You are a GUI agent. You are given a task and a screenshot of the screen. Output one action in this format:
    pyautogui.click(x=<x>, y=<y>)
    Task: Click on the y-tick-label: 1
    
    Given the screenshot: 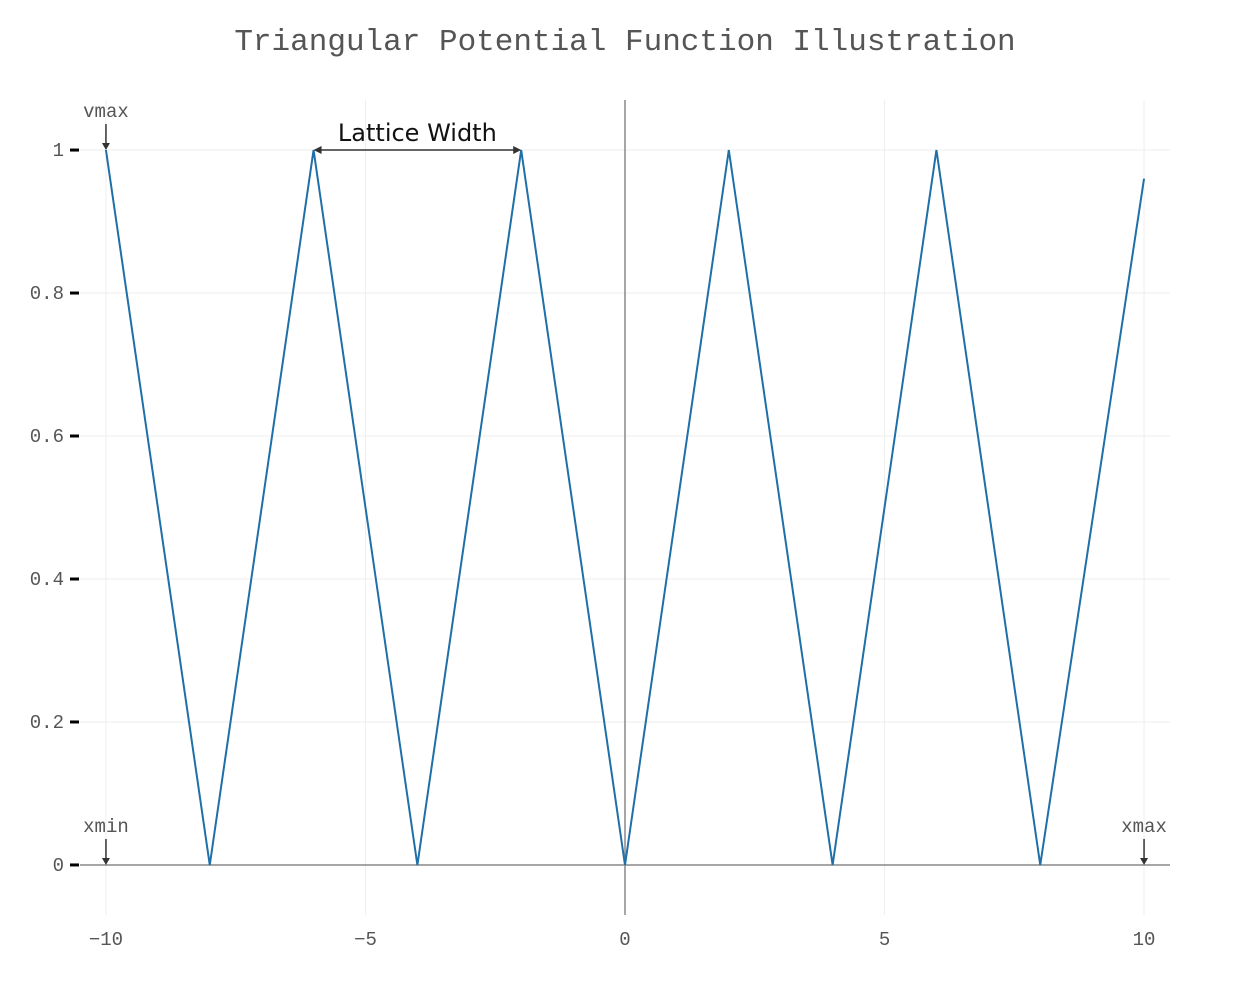 What is the action you would take?
    pyautogui.click(x=58, y=151)
    